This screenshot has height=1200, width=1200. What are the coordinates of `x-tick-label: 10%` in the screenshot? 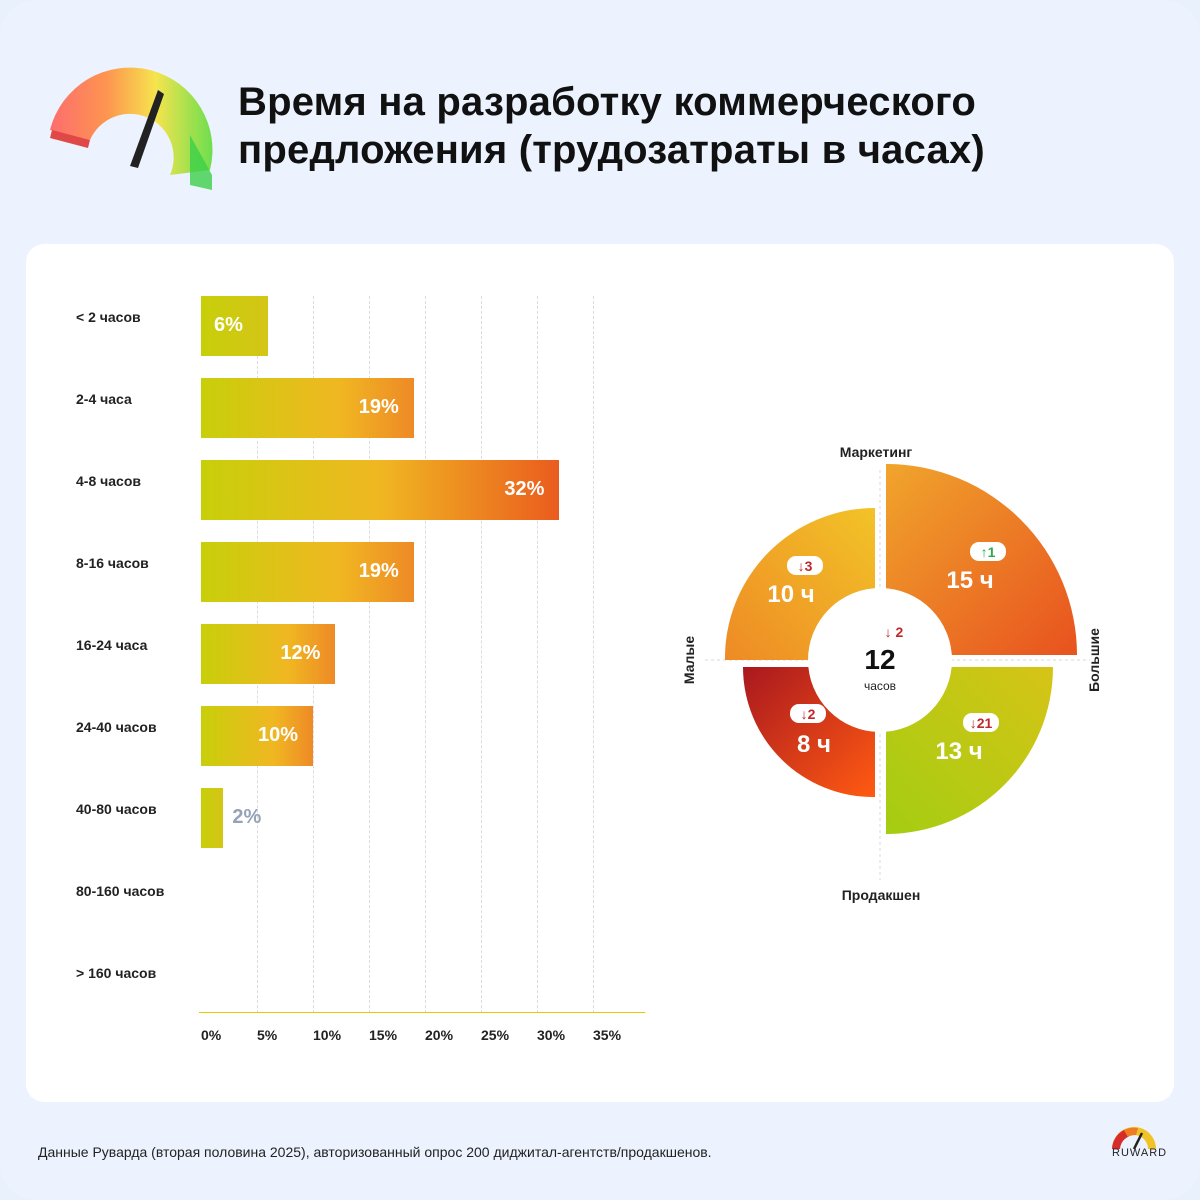 It's located at (327, 1035).